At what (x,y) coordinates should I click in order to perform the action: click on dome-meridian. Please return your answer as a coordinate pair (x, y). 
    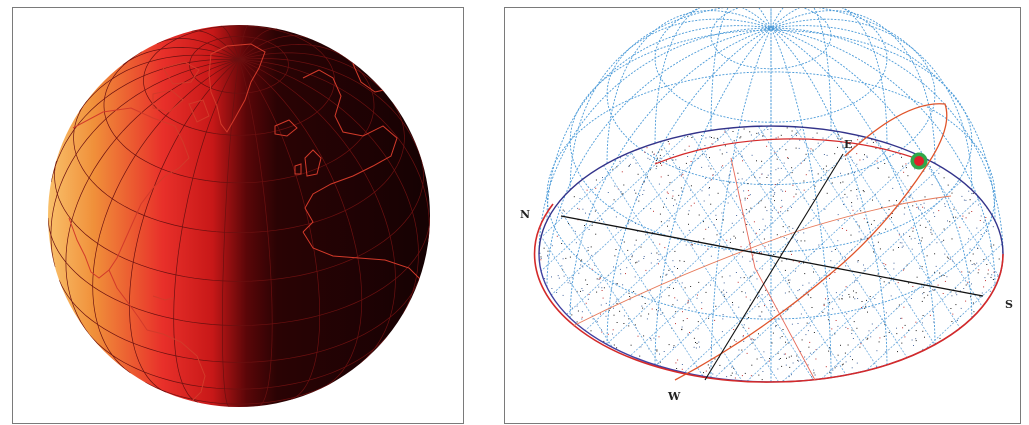
    Looking at the image, I should click on (689, 87).